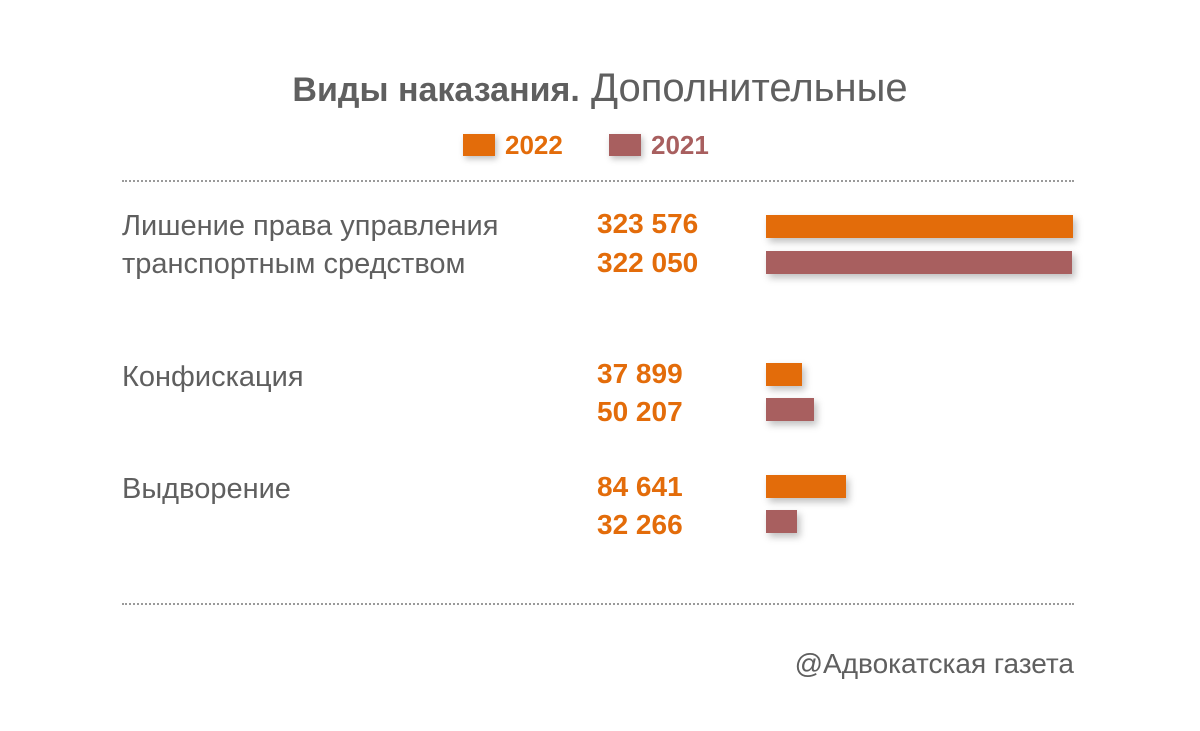 The height and width of the screenshot is (731, 1200). I want to click on bar-confiscation-2022, so click(784, 374).